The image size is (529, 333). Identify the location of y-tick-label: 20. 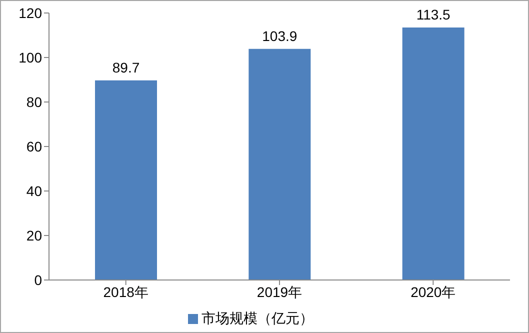
(34, 235).